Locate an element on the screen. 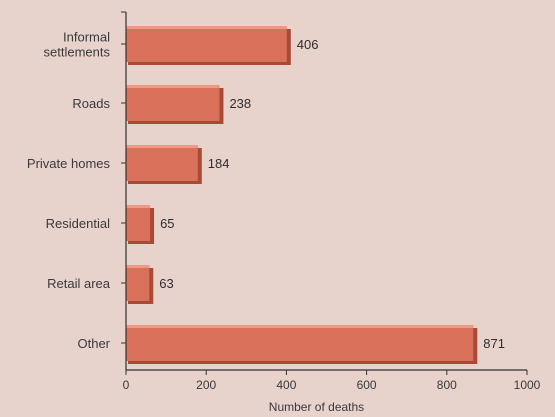  category-label: Other is located at coordinates (93, 343).